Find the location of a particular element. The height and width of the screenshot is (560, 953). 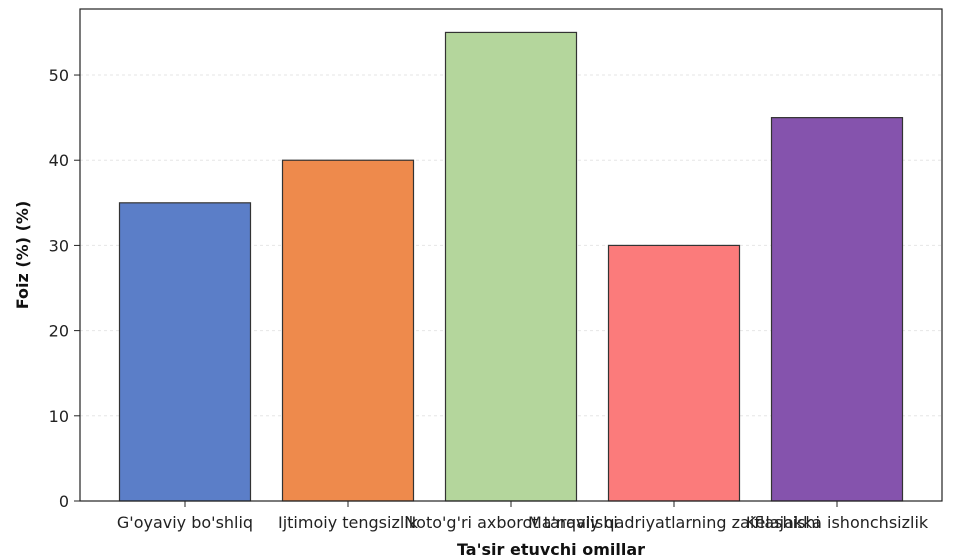

x-tick-label: G'oyaviy bo'shliq is located at coordinates (185, 522).